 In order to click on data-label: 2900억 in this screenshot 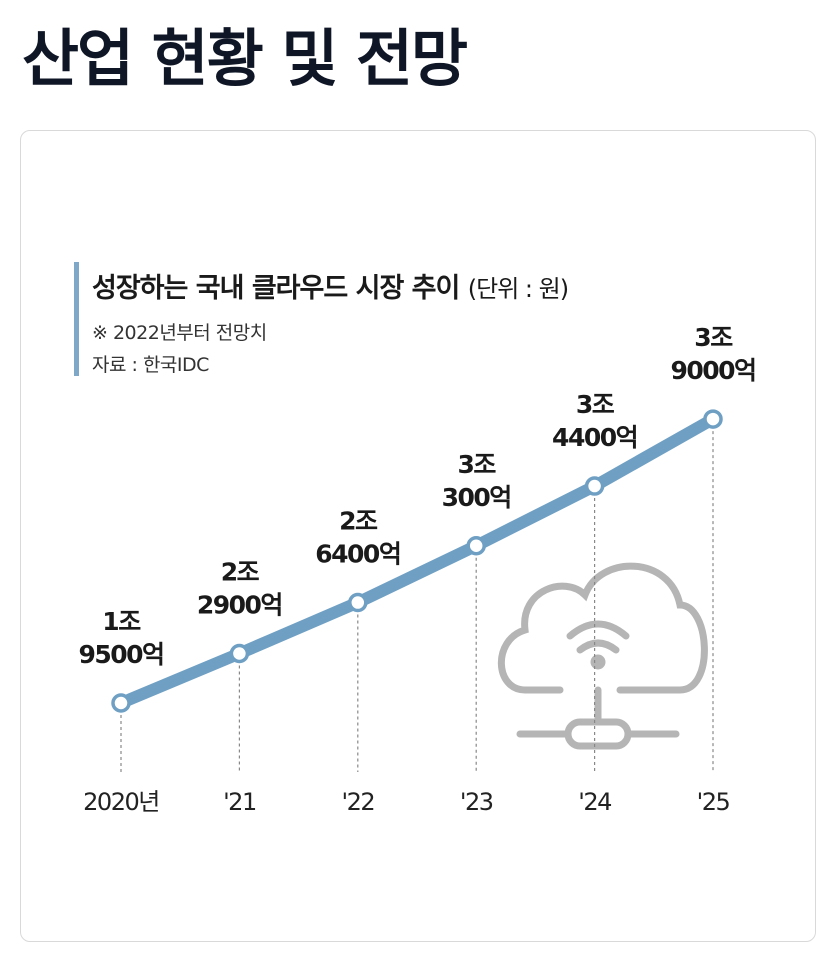, I will do `click(239, 604)`.